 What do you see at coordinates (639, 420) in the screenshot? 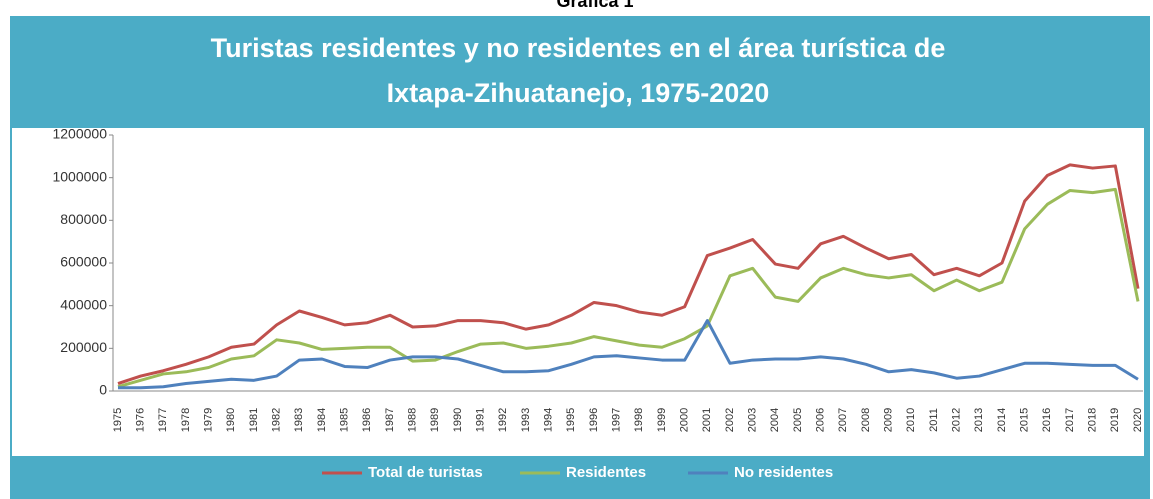
I see `x-tick-label: 1998` at bounding box center [639, 420].